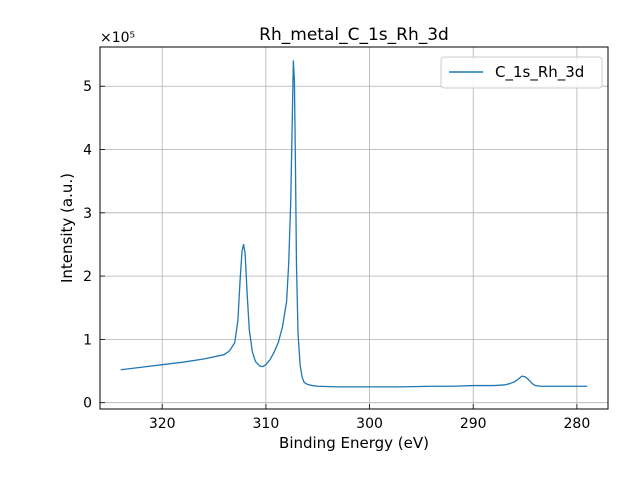  I want to click on y-tick-label: 1, so click(87, 340).